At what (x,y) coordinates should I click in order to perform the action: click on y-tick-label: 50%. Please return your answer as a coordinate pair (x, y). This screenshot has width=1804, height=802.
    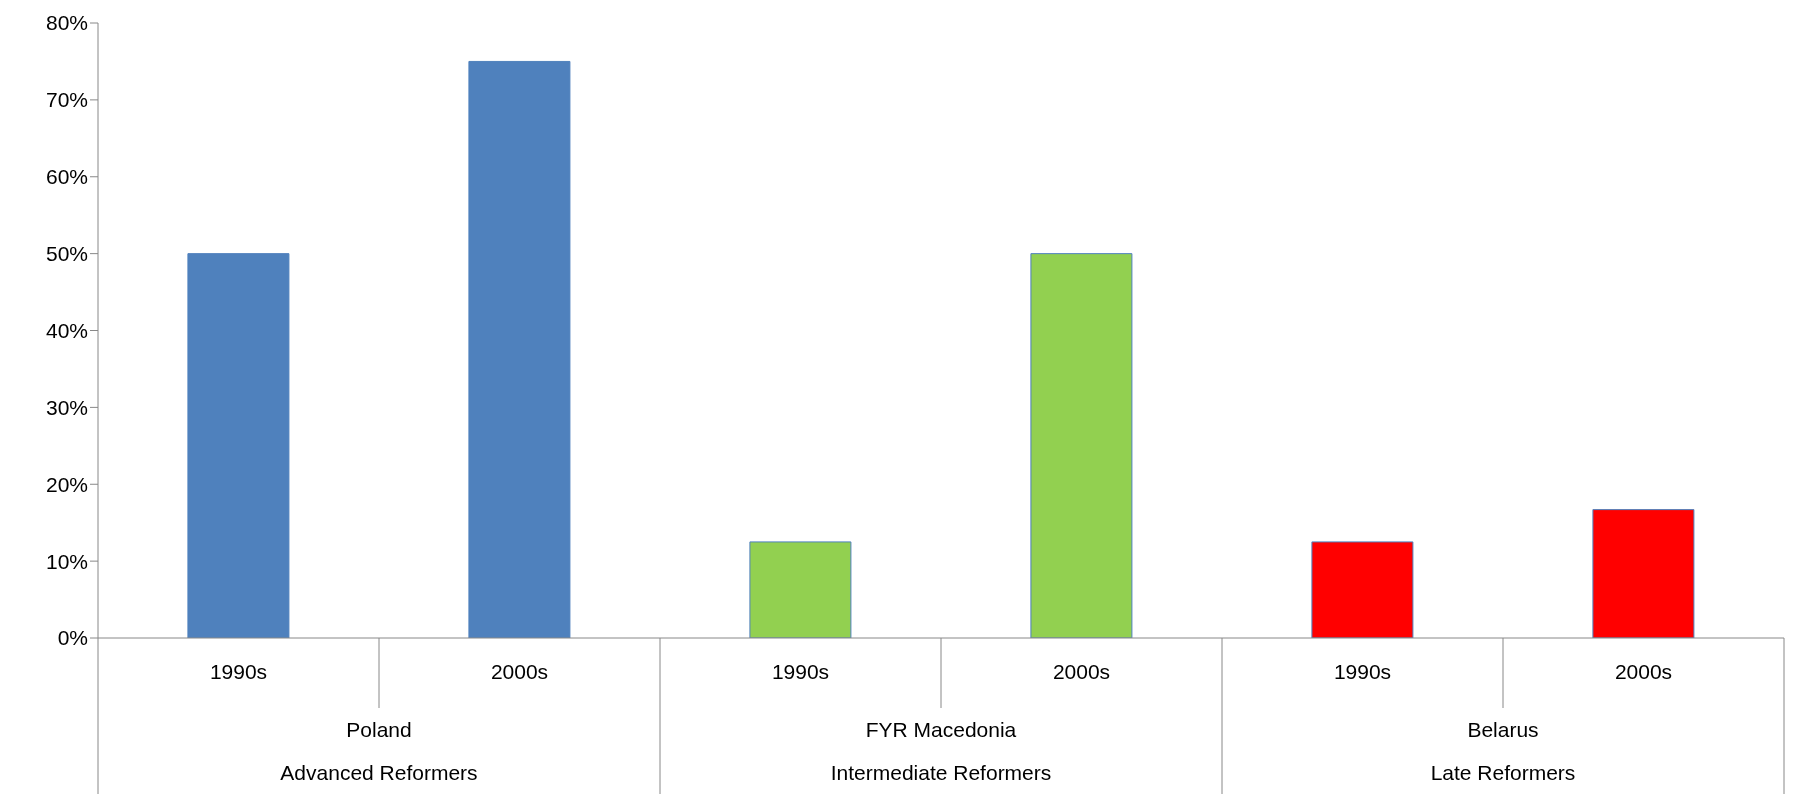
    Looking at the image, I should click on (66, 254).